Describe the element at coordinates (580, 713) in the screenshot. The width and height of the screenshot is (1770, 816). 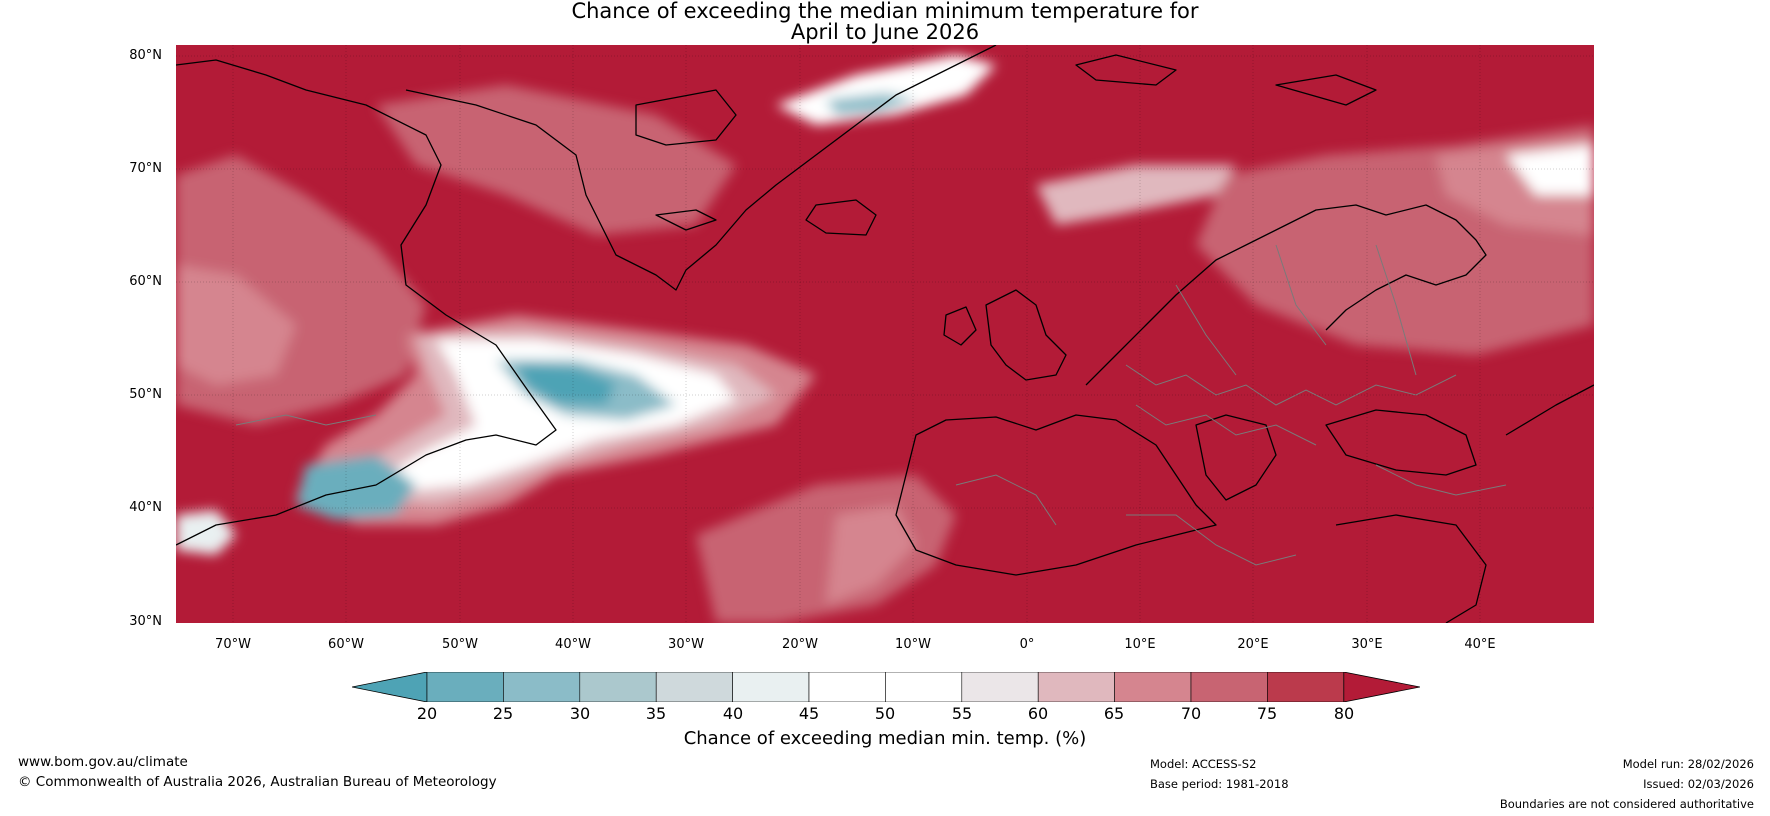
I see `colorbar-tick-30: 30` at that location.